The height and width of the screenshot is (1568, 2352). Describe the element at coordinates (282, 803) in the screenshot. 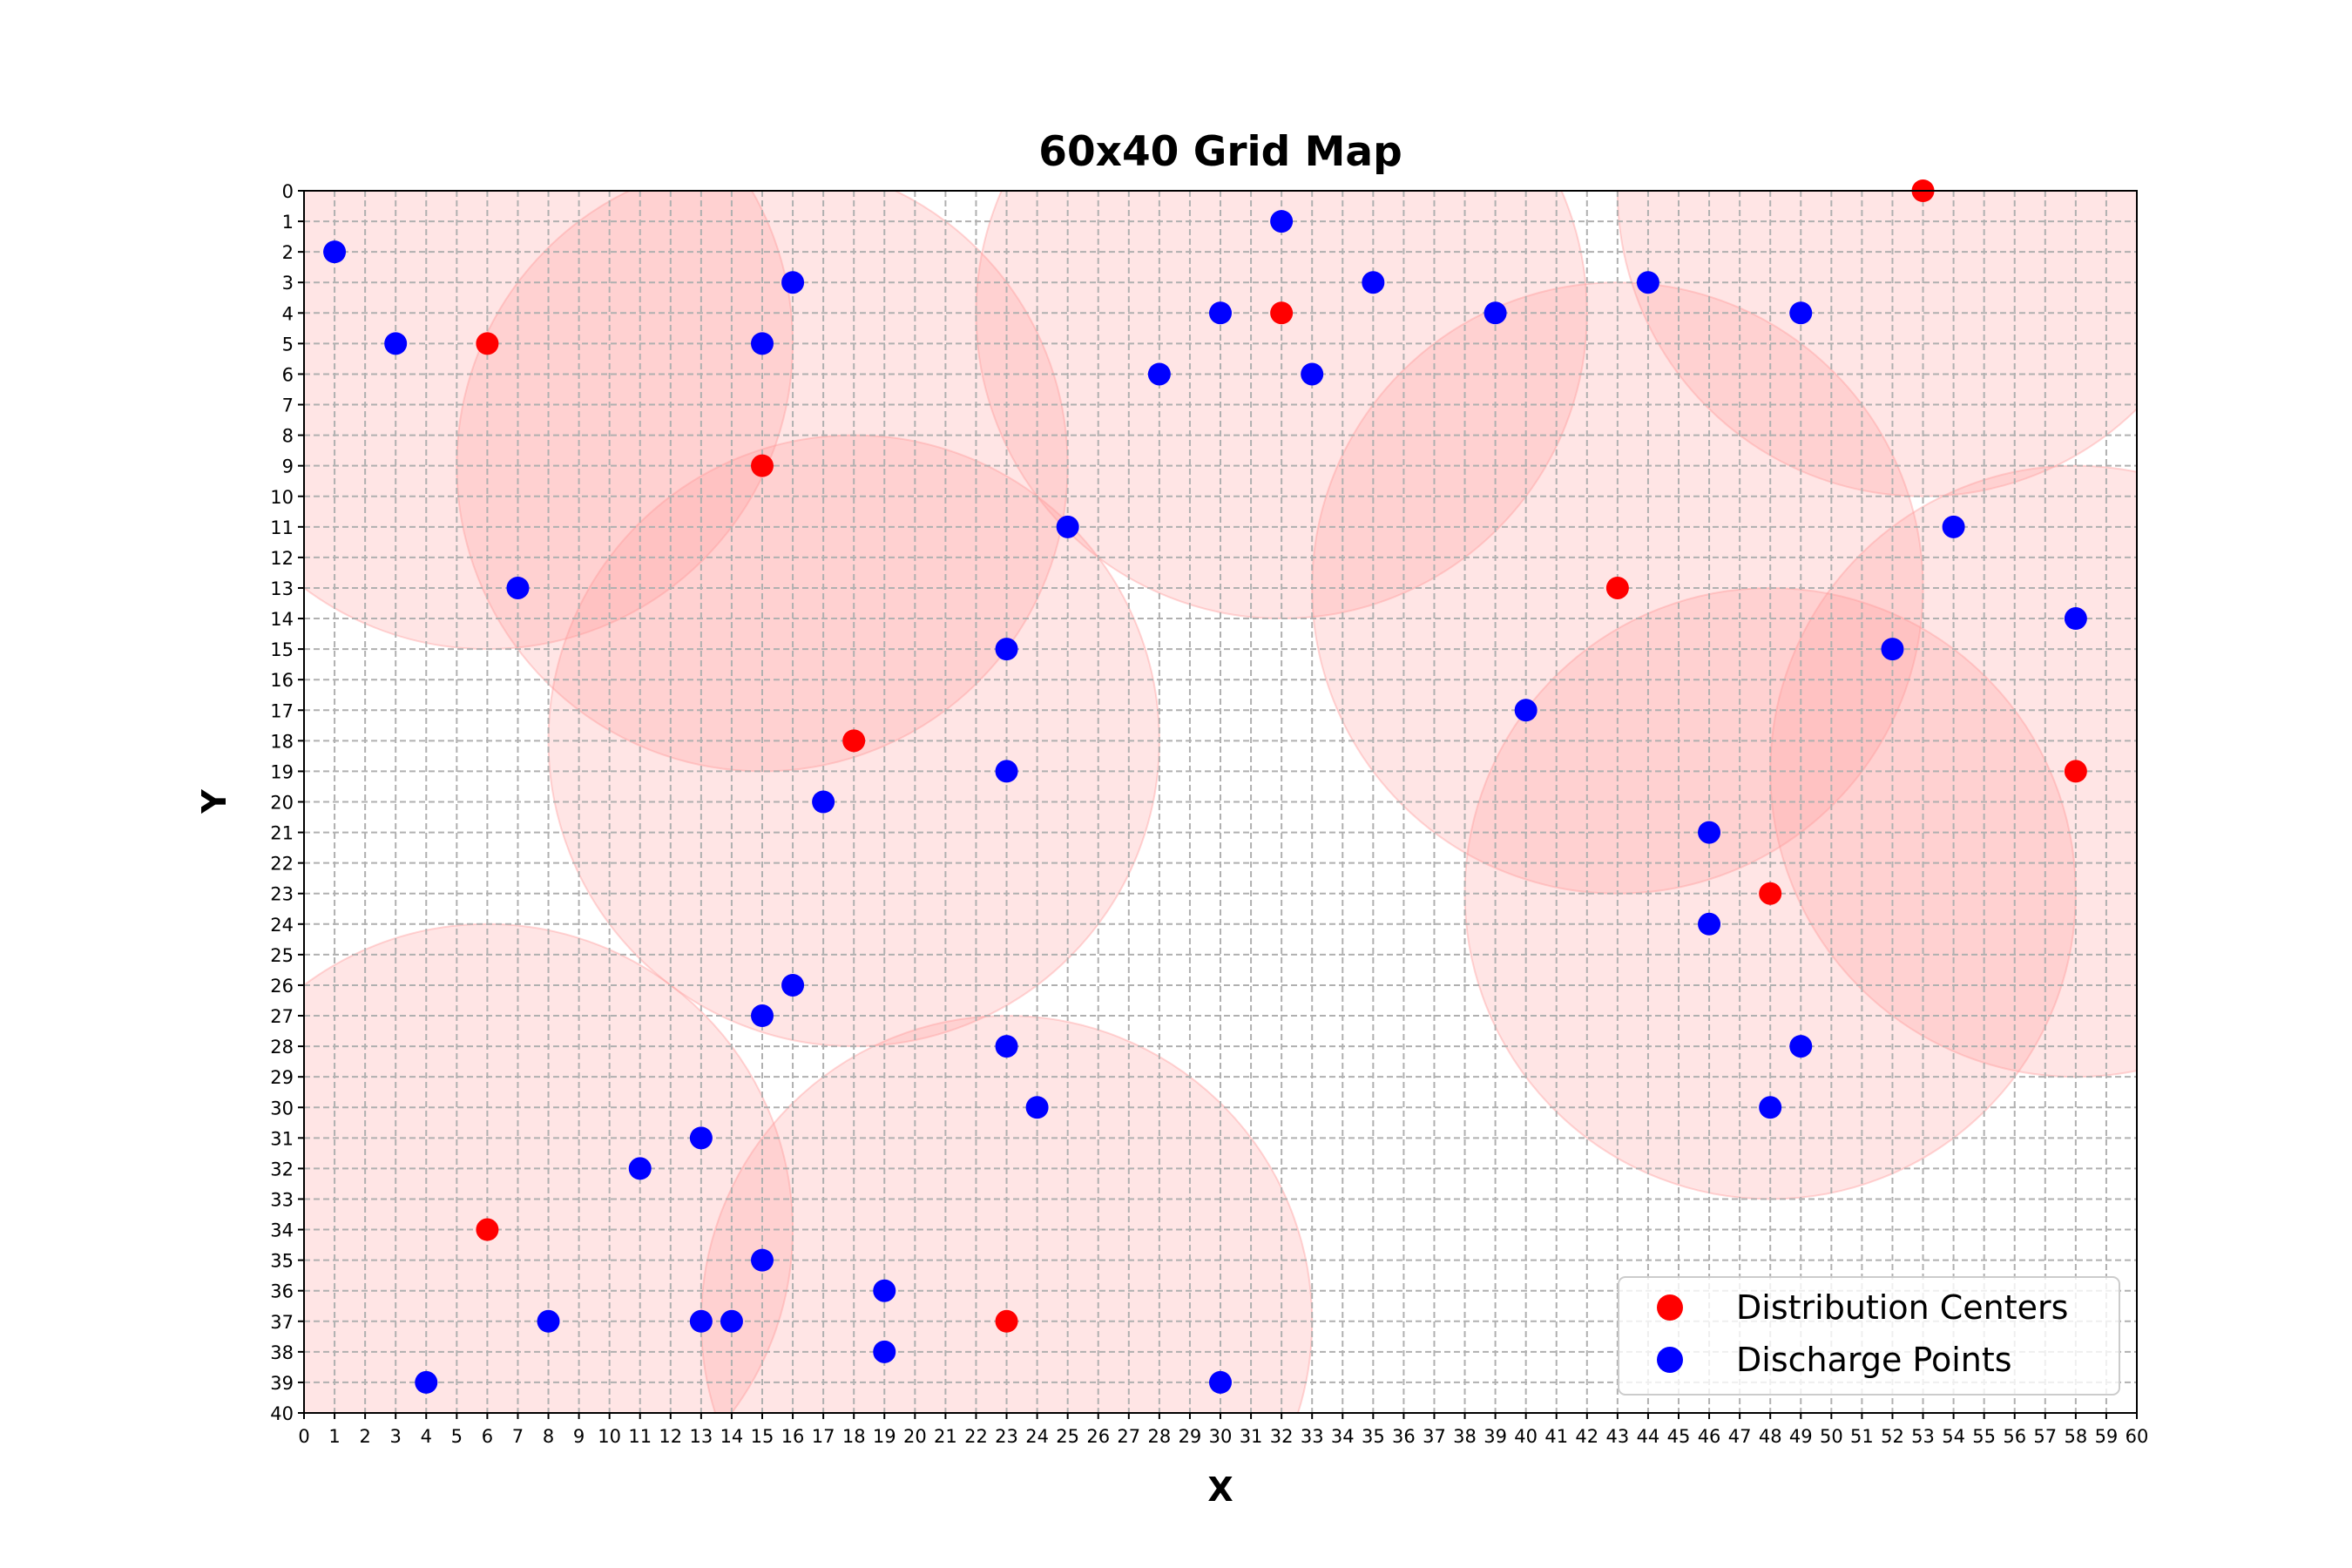

I see `y-tick-label: 20` at that location.